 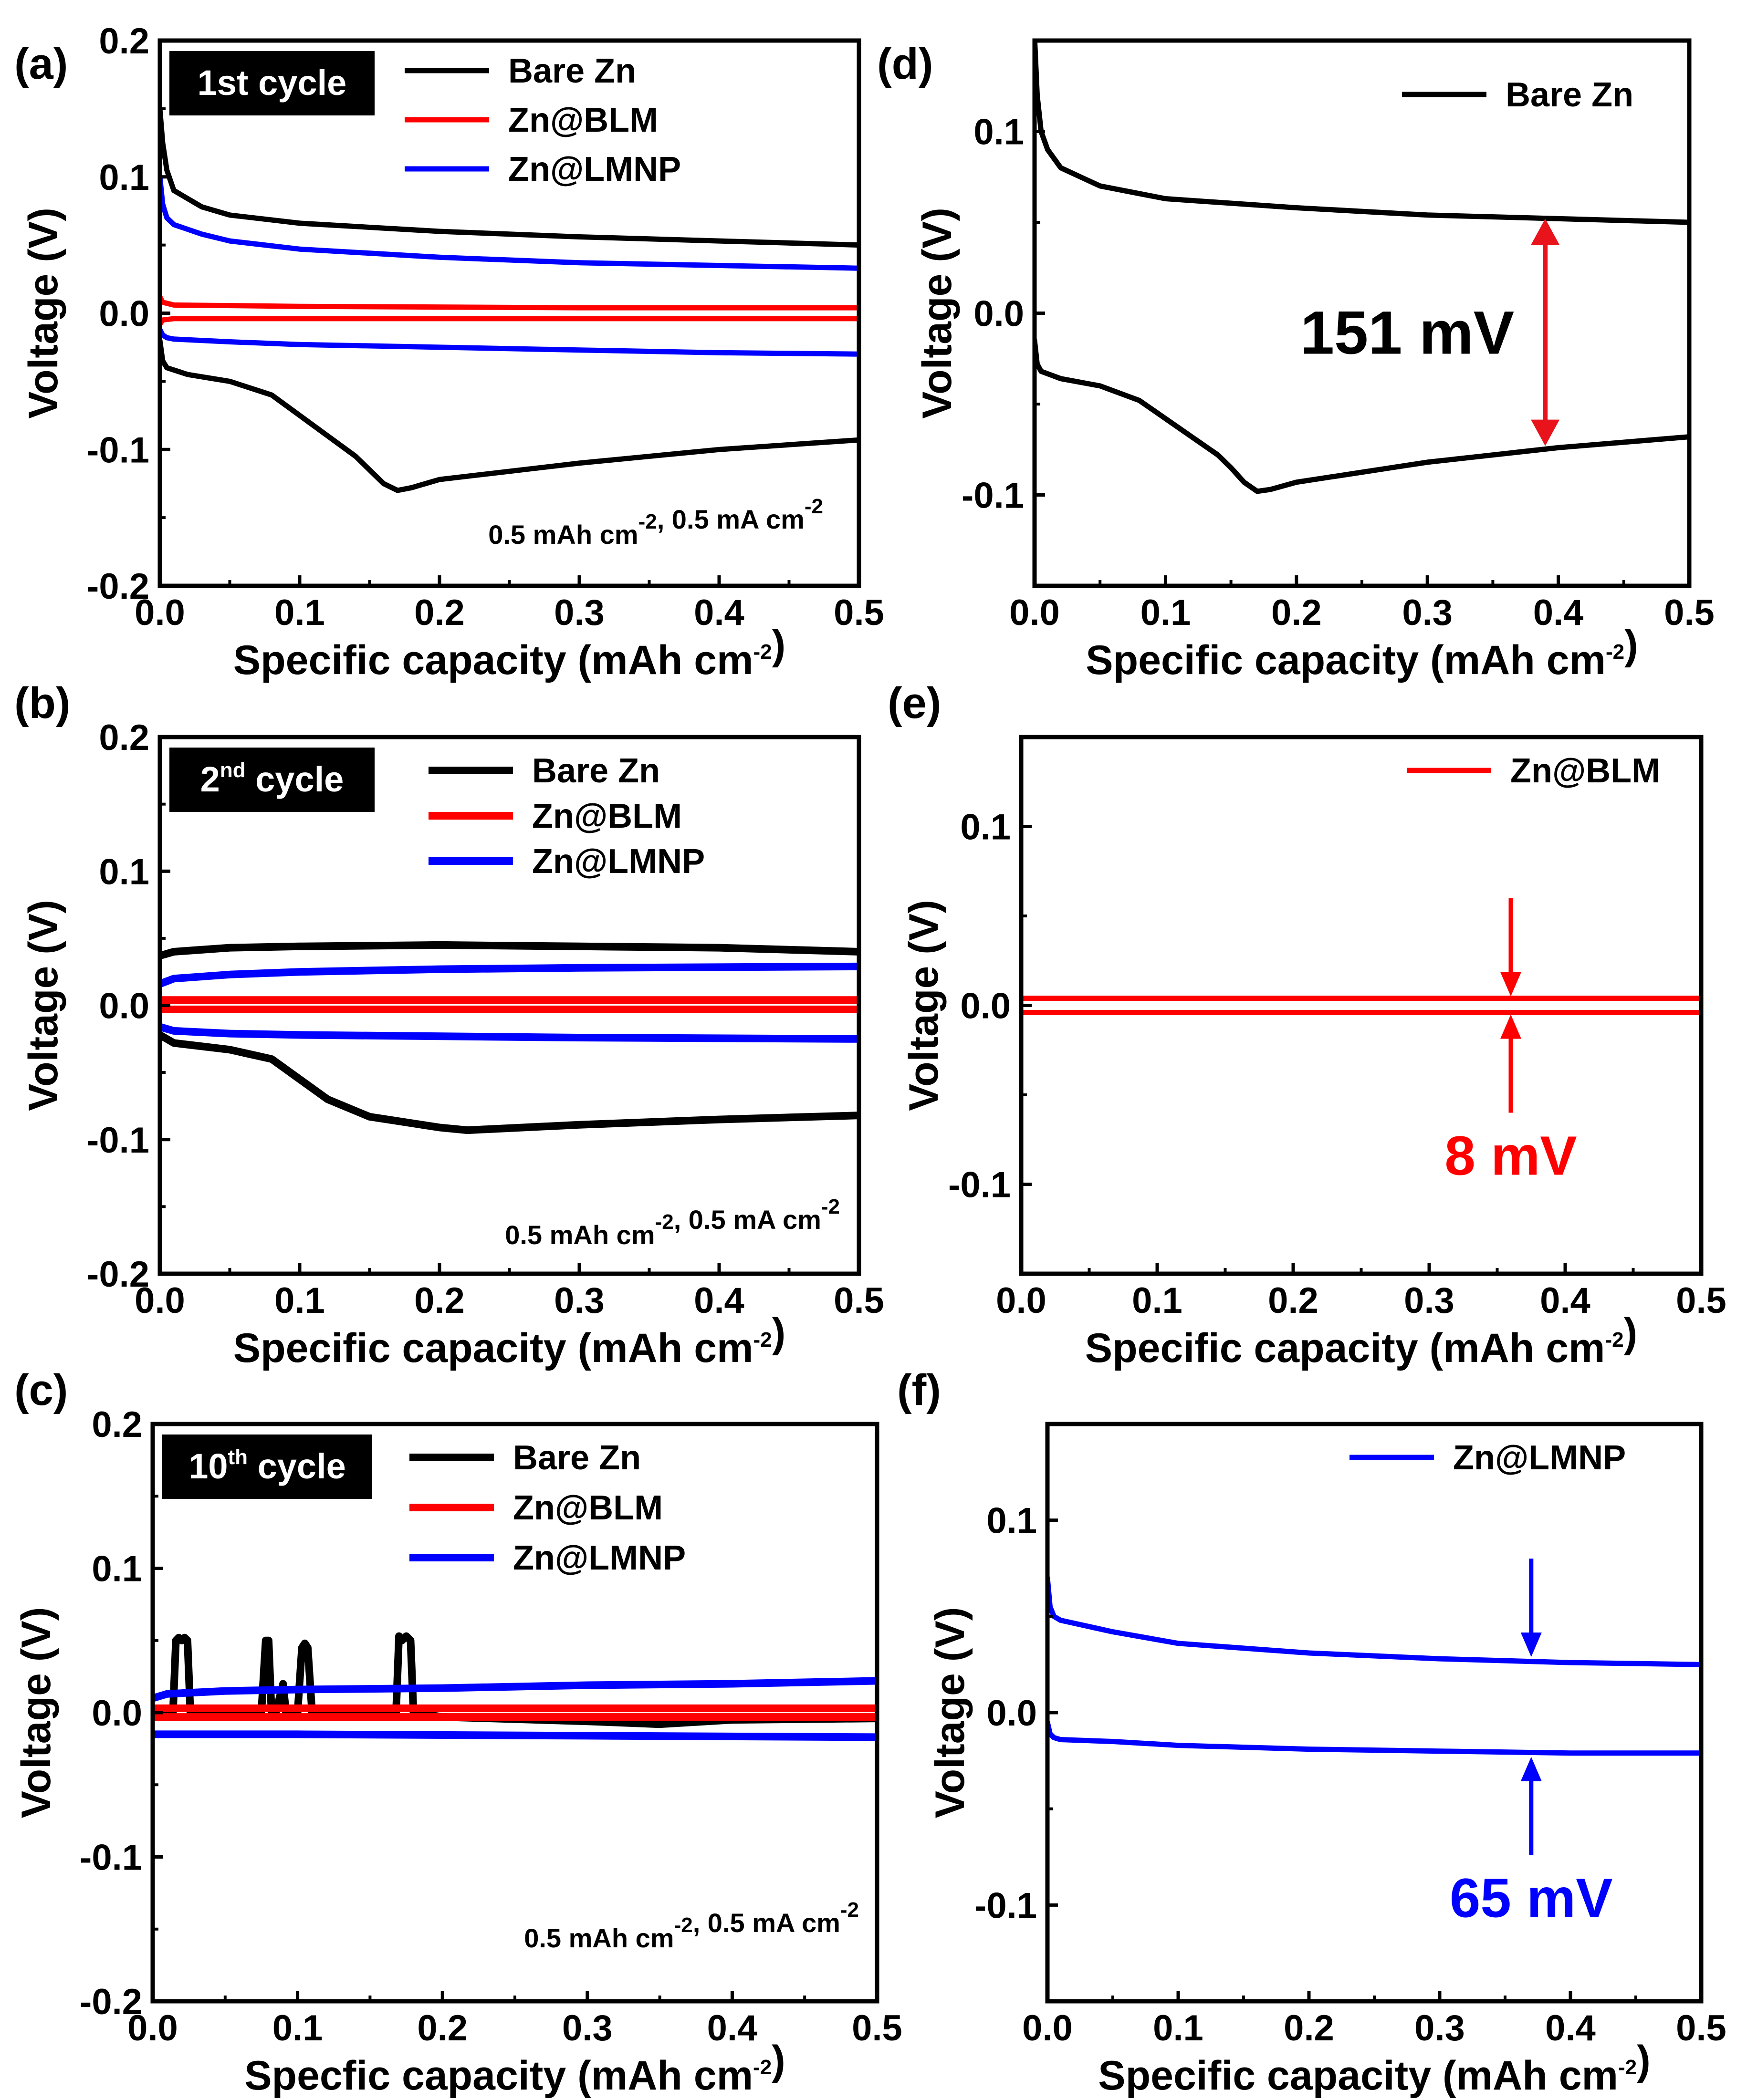 I want to click on x-tick-label: 0.5, so click(x=1690, y=613).